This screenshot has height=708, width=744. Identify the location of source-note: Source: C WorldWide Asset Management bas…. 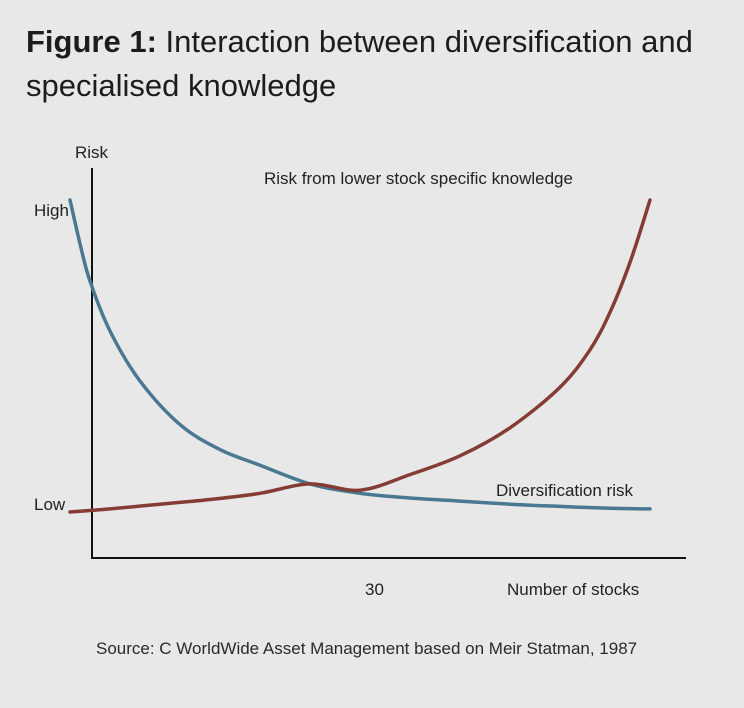
(367, 648).